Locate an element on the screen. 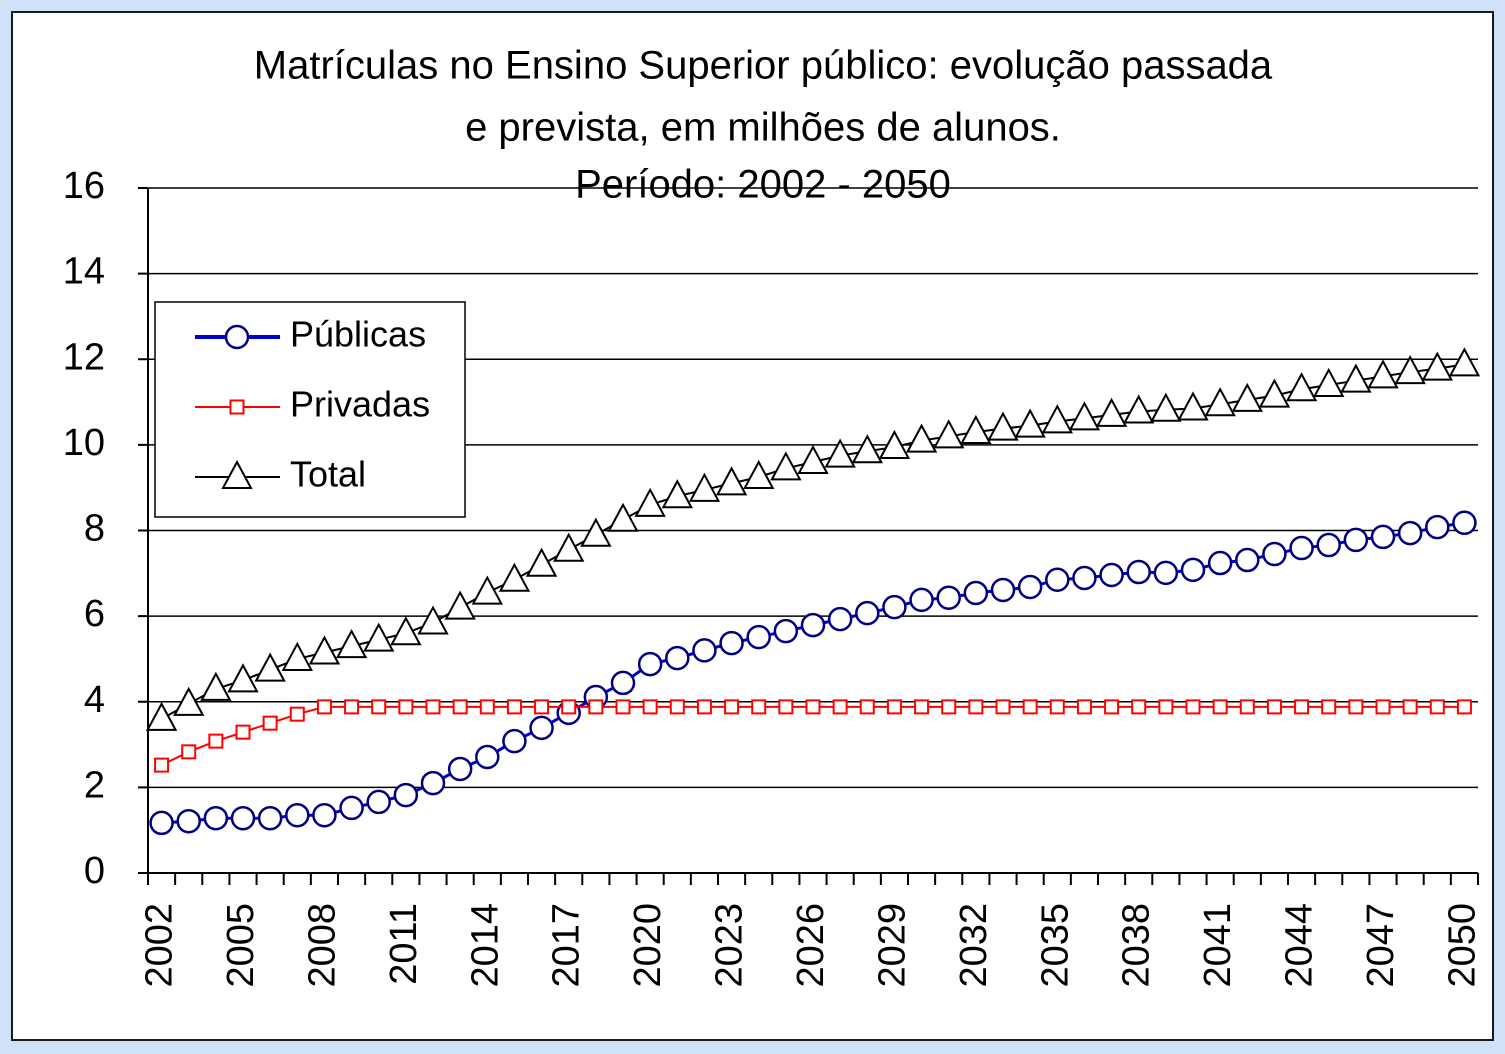 The image size is (1505, 1054). x-tick-label: 2041 is located at coordinates (1218, 945).